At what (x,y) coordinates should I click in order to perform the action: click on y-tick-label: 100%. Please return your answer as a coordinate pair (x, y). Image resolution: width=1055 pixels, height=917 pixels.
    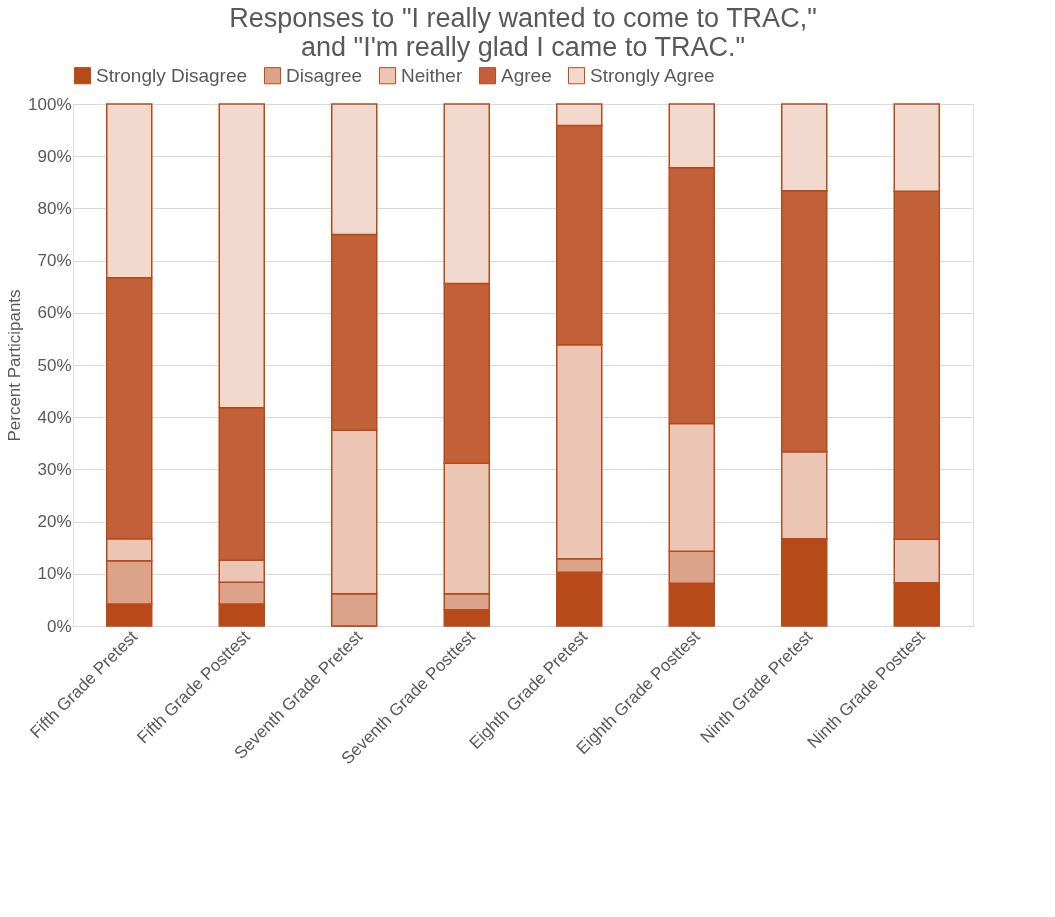
    Looking at the image, I should click on (50, 104).